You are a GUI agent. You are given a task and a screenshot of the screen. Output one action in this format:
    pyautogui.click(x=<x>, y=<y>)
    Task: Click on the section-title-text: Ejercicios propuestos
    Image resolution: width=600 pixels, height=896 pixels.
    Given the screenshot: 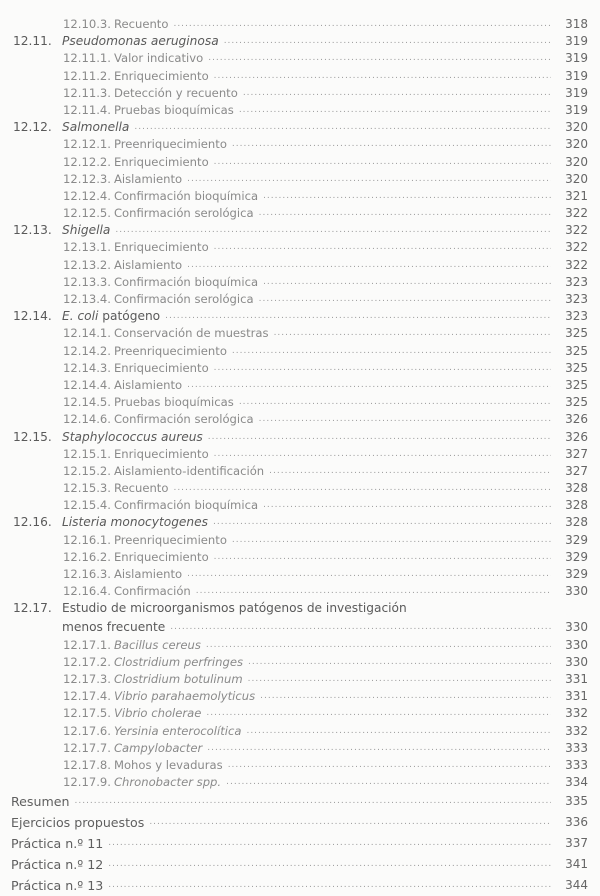 What is the action you would take?
    pyautogui.click(x=78, y=823)
    